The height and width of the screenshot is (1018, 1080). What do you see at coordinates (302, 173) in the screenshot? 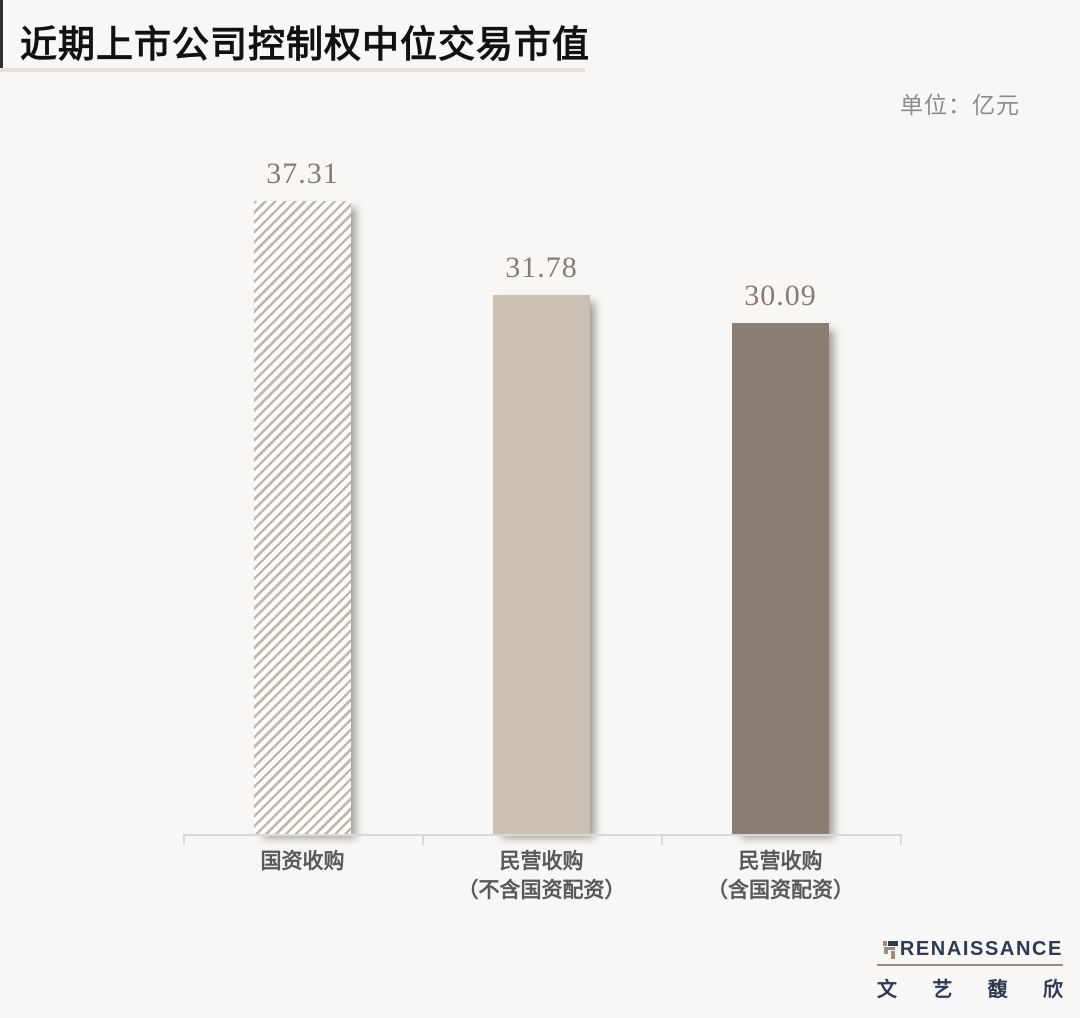
I see `value-label: 37.31` at bounding box center [302, 173].